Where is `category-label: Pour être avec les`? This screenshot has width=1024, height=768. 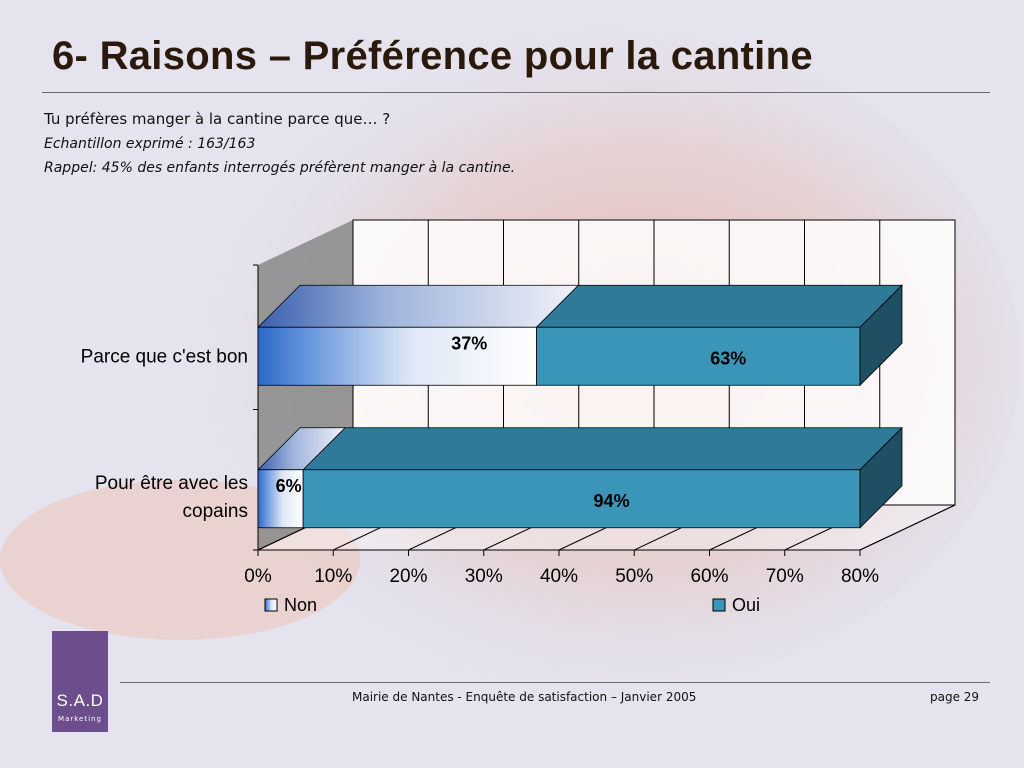 category-label: Pour être avec les is located at coordinates (171, 483).